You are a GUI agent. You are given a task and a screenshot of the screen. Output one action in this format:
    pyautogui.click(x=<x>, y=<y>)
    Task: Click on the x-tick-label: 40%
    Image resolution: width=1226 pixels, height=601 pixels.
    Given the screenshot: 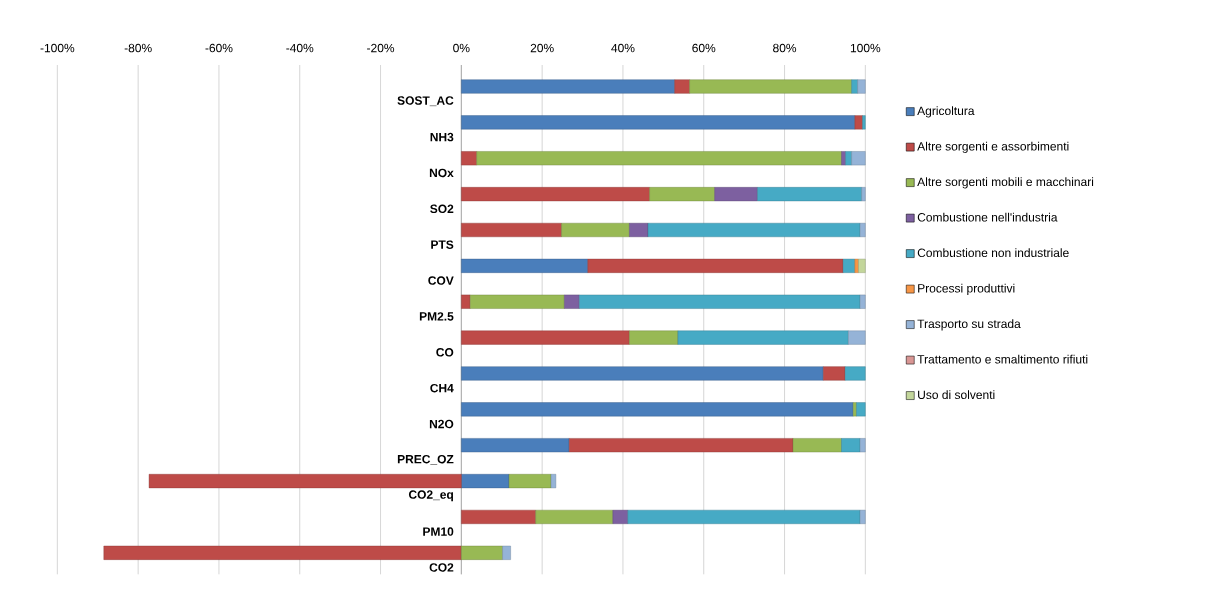 What is the action you would take?
    pyautogui.click(x=623, y=48)
    